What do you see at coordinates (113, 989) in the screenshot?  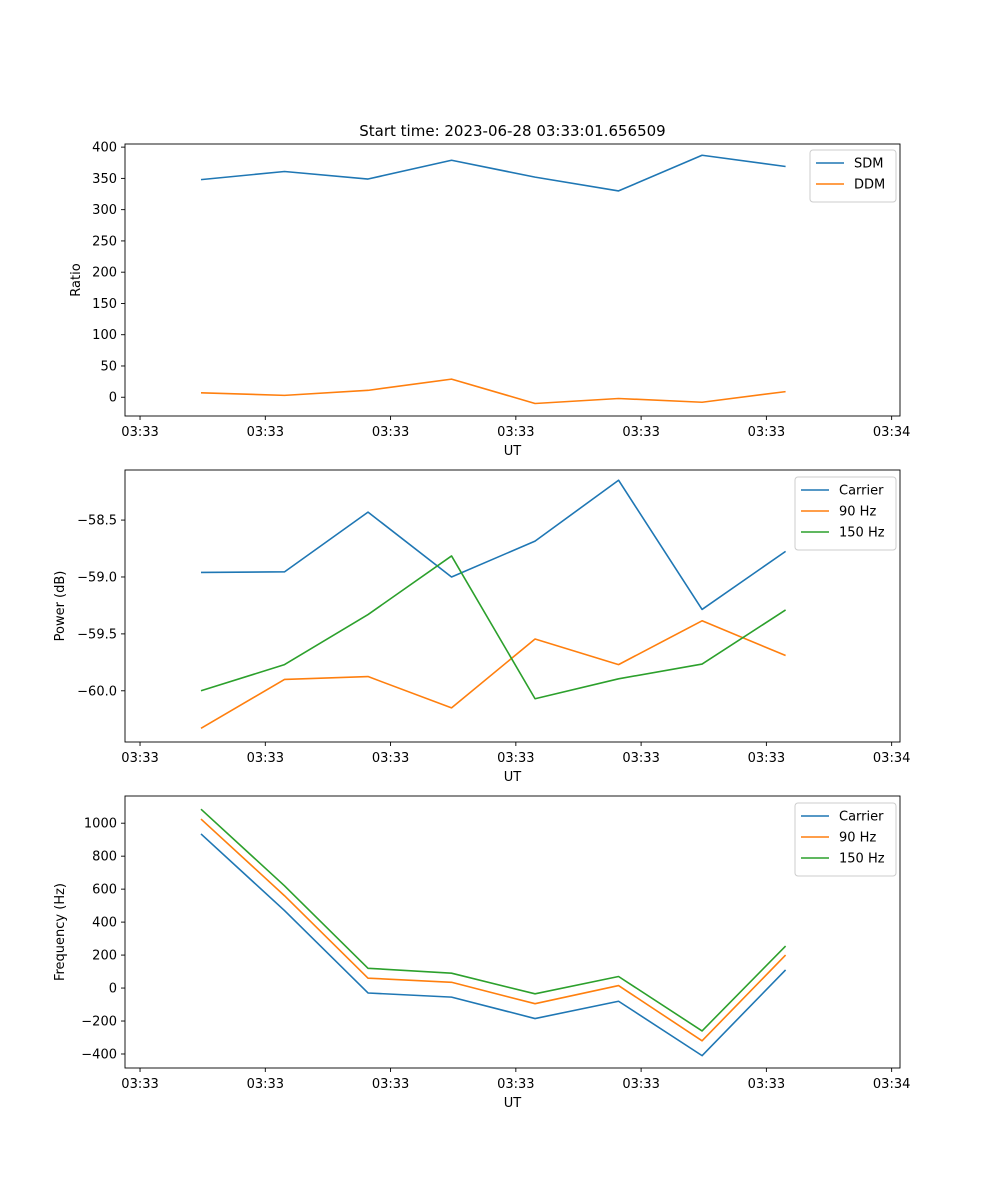 I see `frequency-y-tick-label: 0` at bounding box center [113, 989].